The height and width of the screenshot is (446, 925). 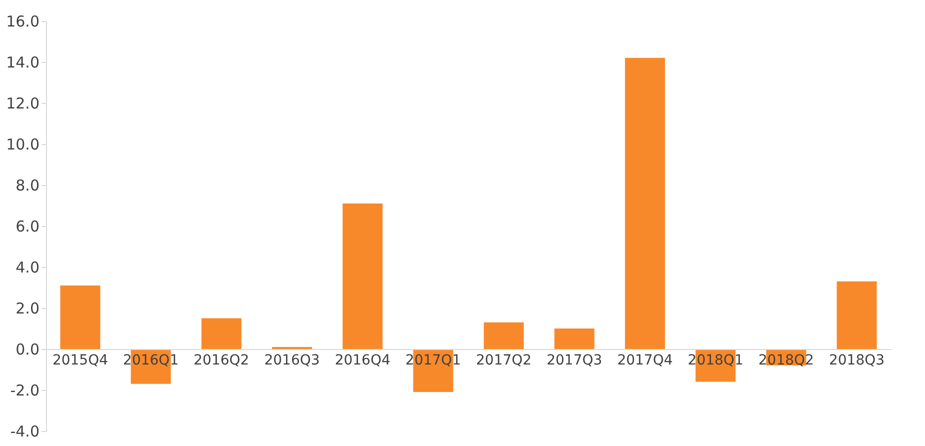 What do you see at coordinates (574, 360) in the screenshot?
I see `x-tick-label: 2017Q3` at bounding box center [574, 360].